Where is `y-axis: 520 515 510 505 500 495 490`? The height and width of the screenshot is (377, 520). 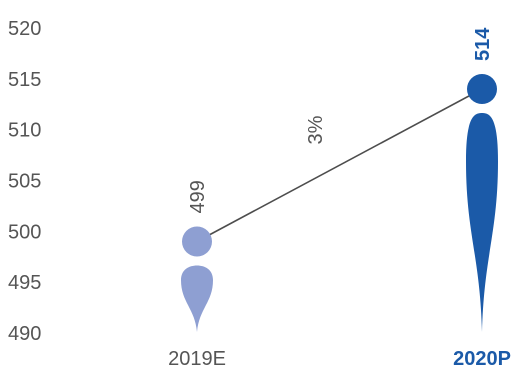 y-axis: 520 515 510 505 500 495 490 is located at coordinates (24, 181).